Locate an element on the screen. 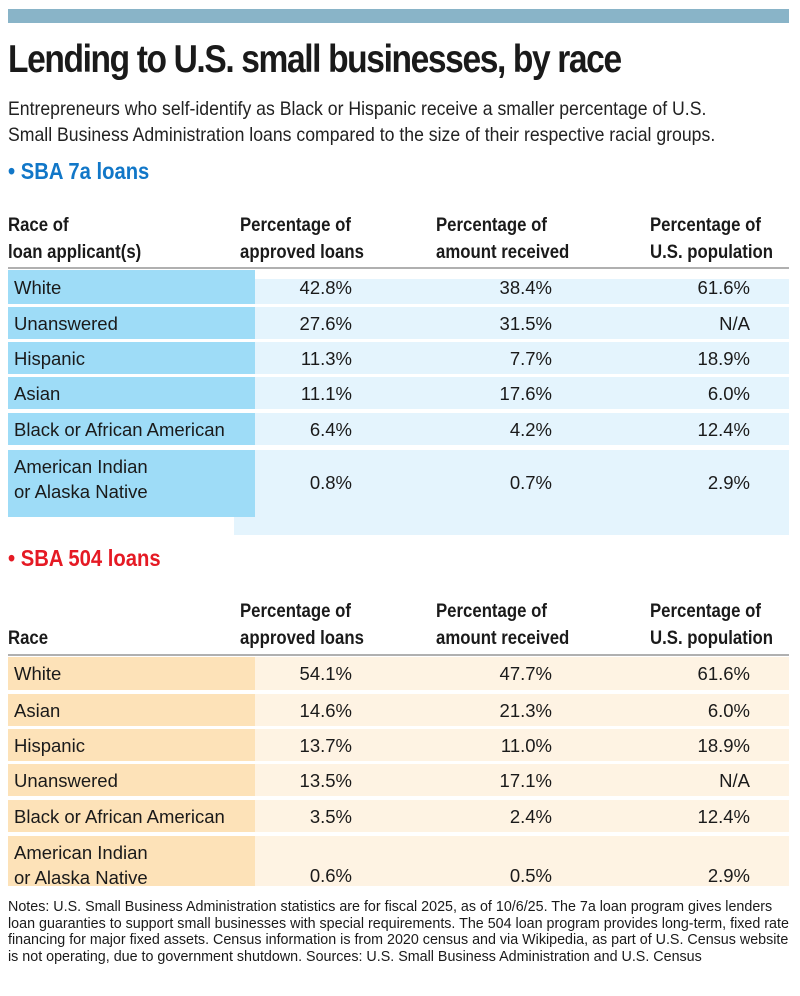 This screenshot has width=800, height=996. sba504-table-row: White 54.1% 47.7% 61.6% is located at coordinates (398, 673).